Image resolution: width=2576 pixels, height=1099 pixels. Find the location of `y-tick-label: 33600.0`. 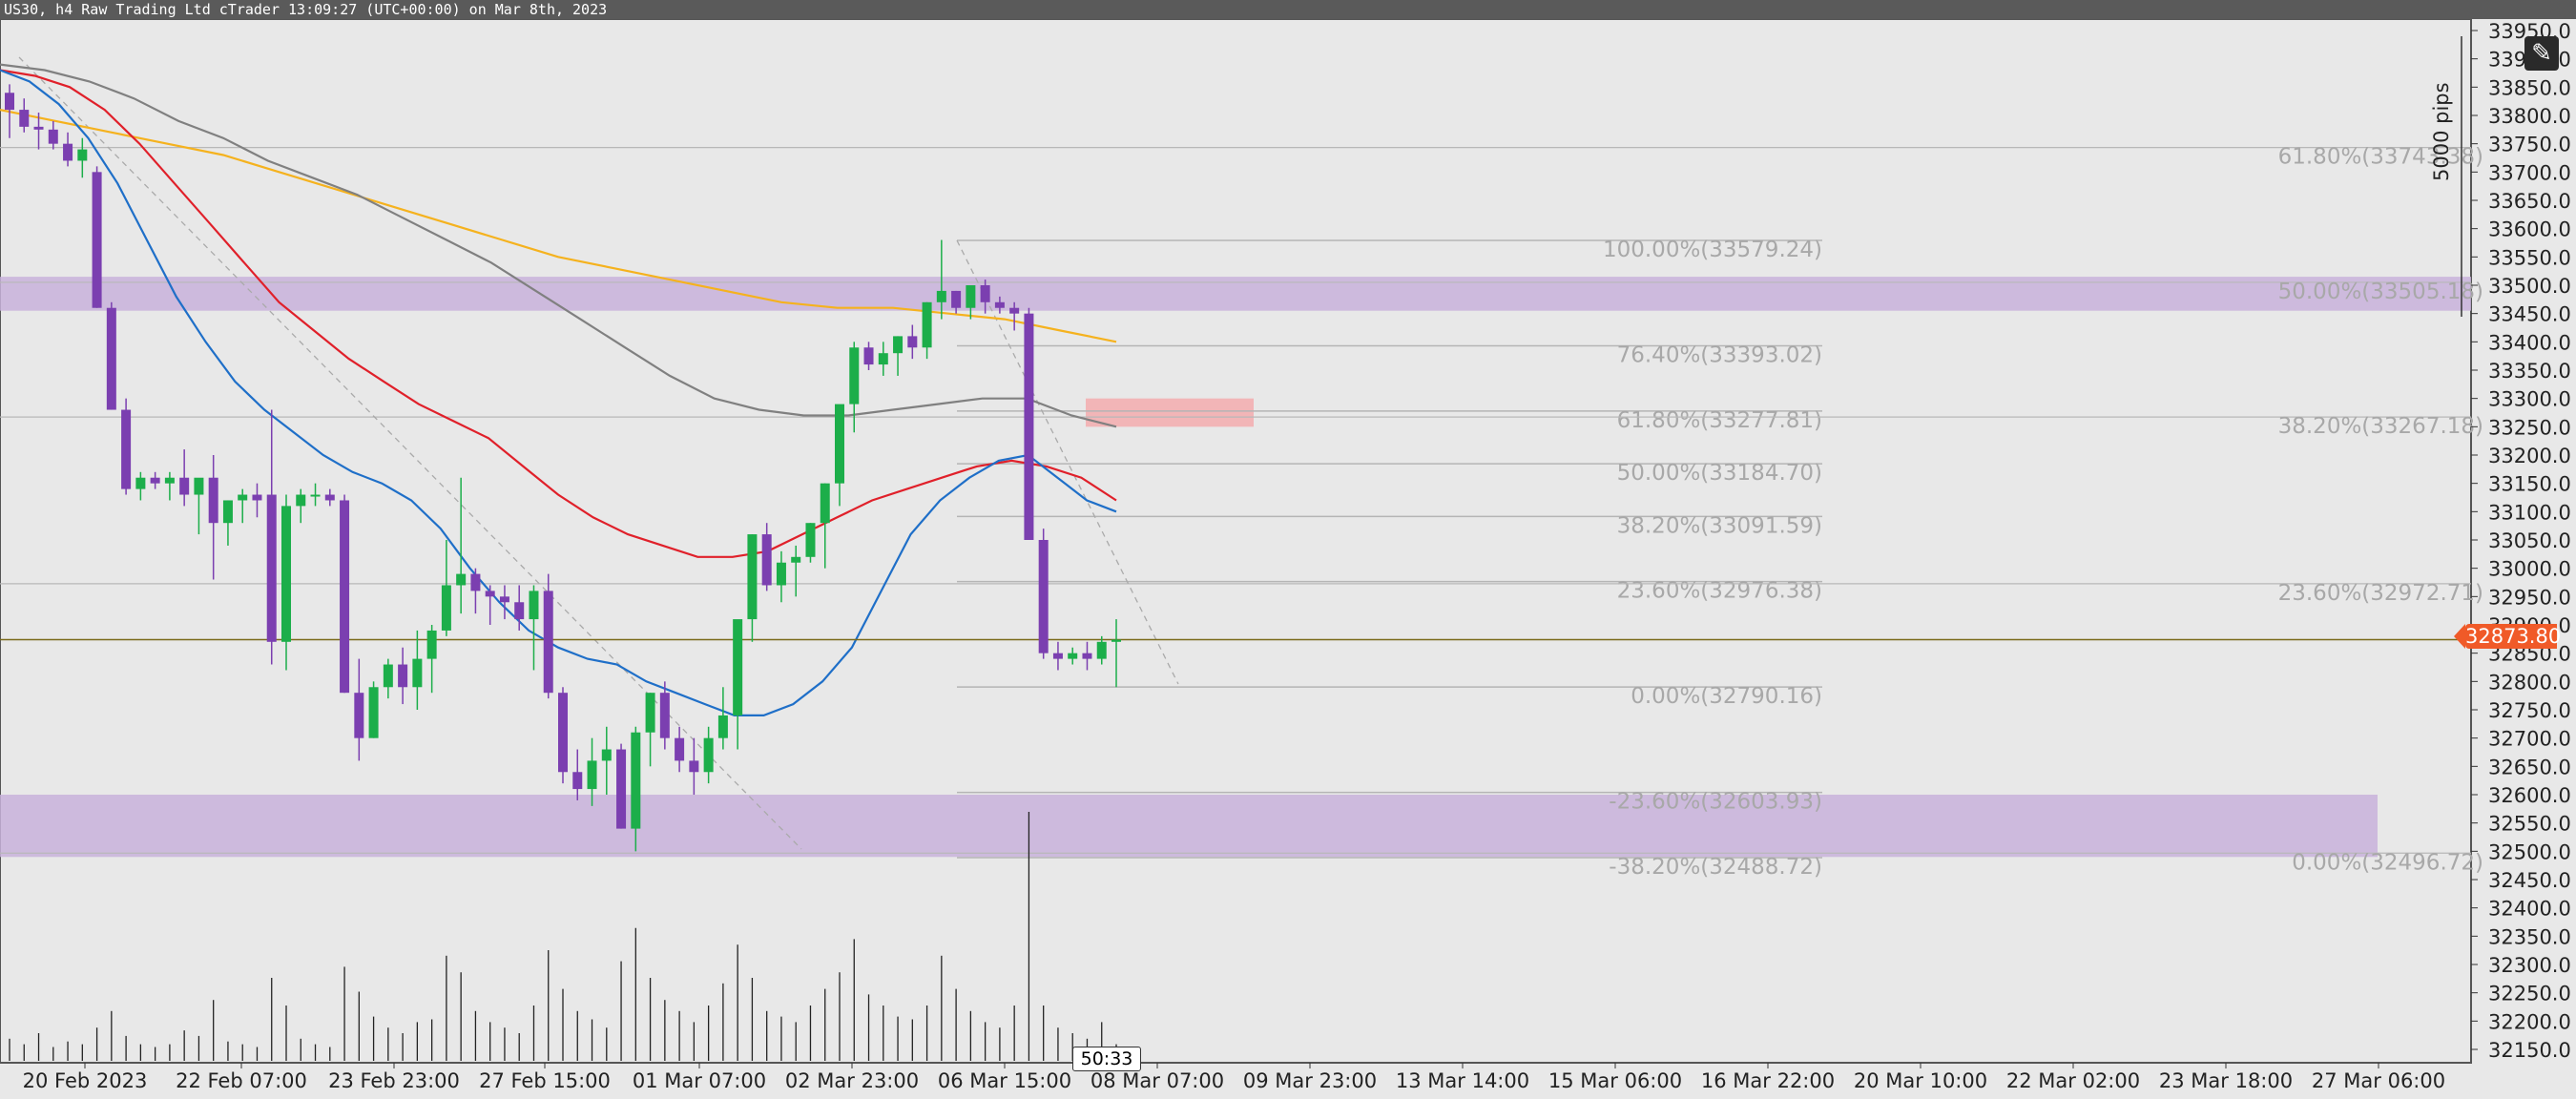

y-tick-label: 33600.0 is located at coordinates (2529, 229).